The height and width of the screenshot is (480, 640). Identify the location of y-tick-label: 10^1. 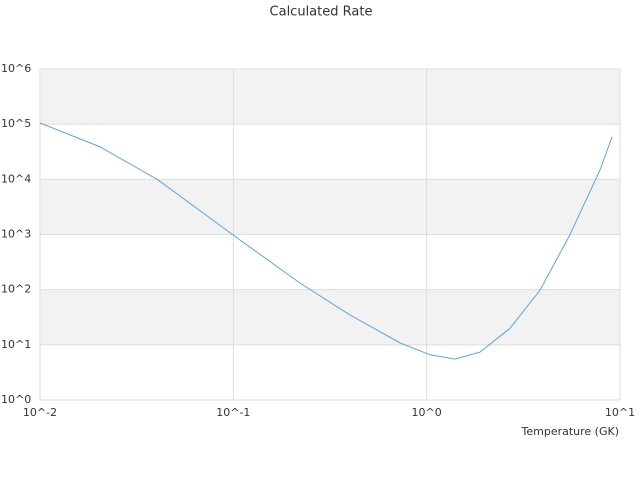
(16, 344).